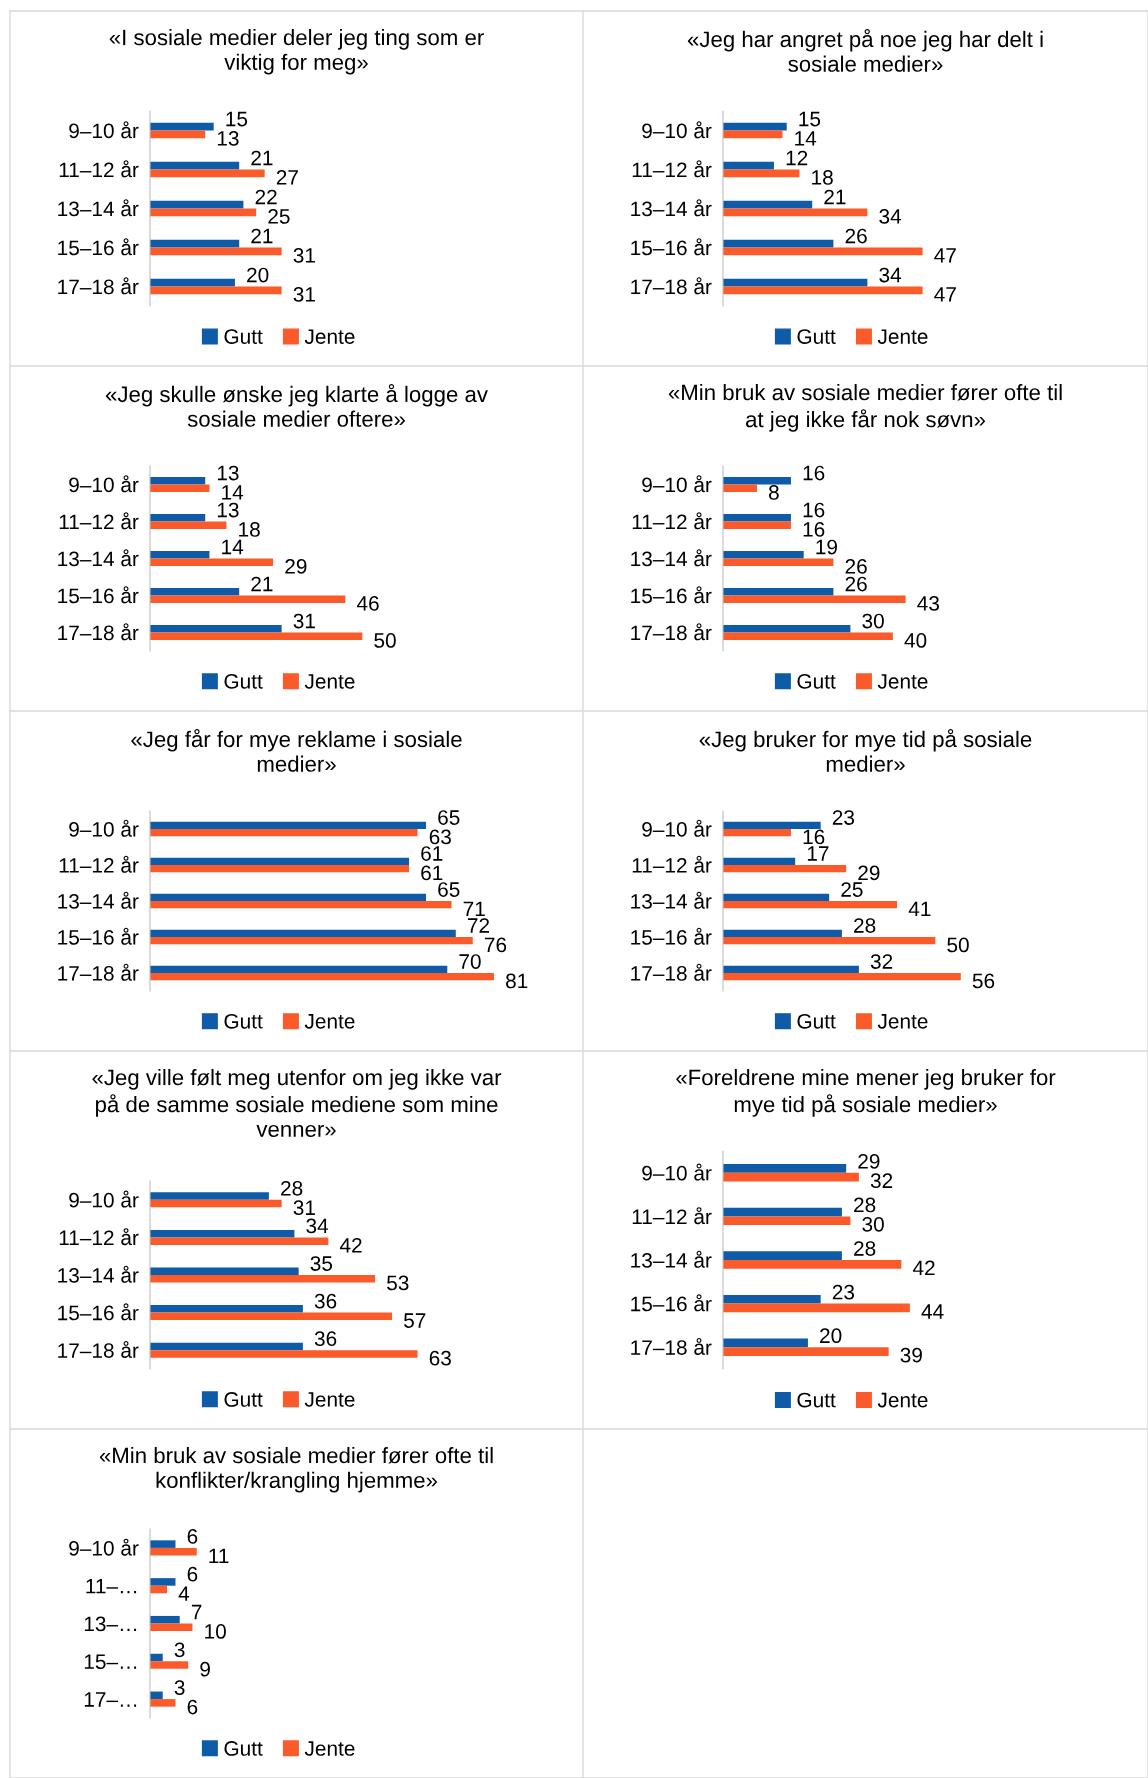  Describe the element at coordinates (179, 1687) in the screenshot. I see `data-label: 3` at that location.